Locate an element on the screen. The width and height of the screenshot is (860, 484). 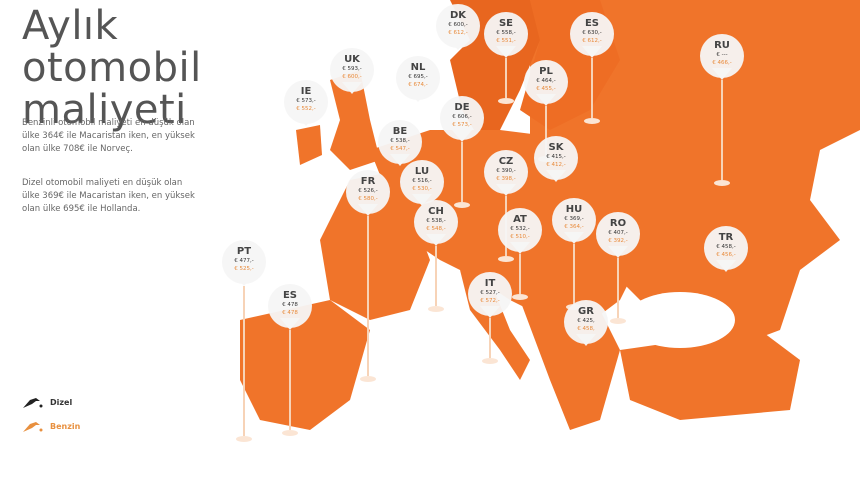
legend-diesel-label: Dizel is located at coordinates (61, 402).